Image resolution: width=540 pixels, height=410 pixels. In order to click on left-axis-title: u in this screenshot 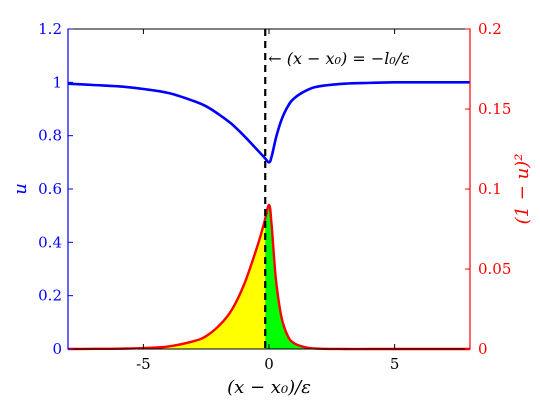, I will do `click(20, 189)`.